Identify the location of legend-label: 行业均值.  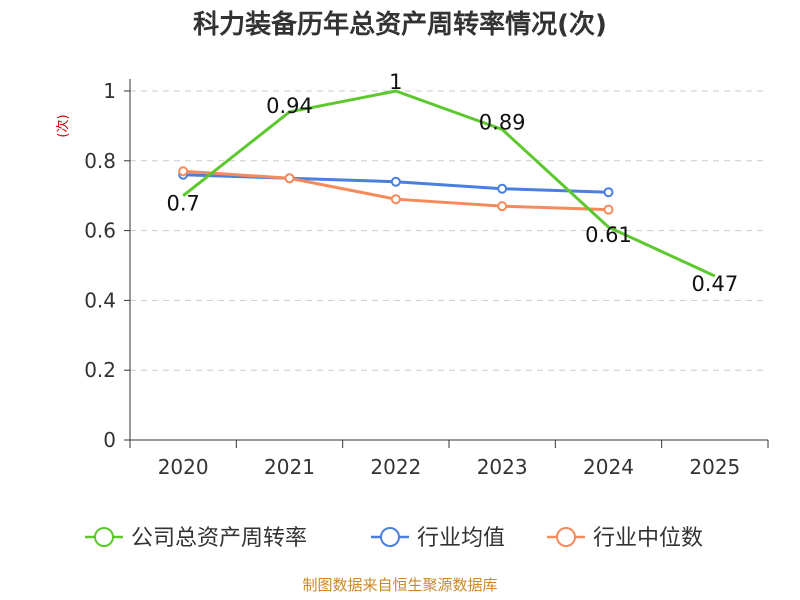
(461, 538).